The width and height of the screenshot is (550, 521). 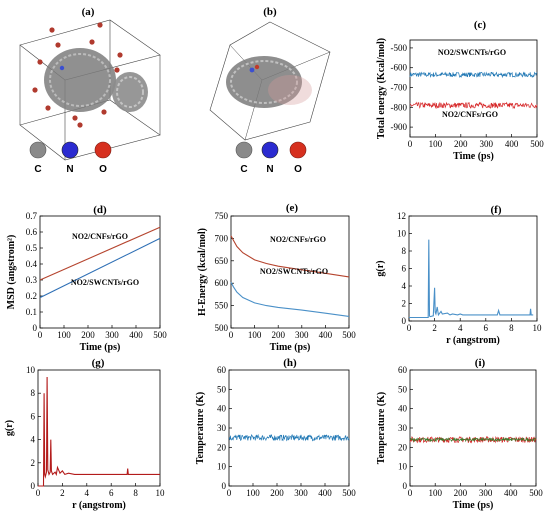 I want to click on y-tick-label: 0.1, so click(x=31, y=312).